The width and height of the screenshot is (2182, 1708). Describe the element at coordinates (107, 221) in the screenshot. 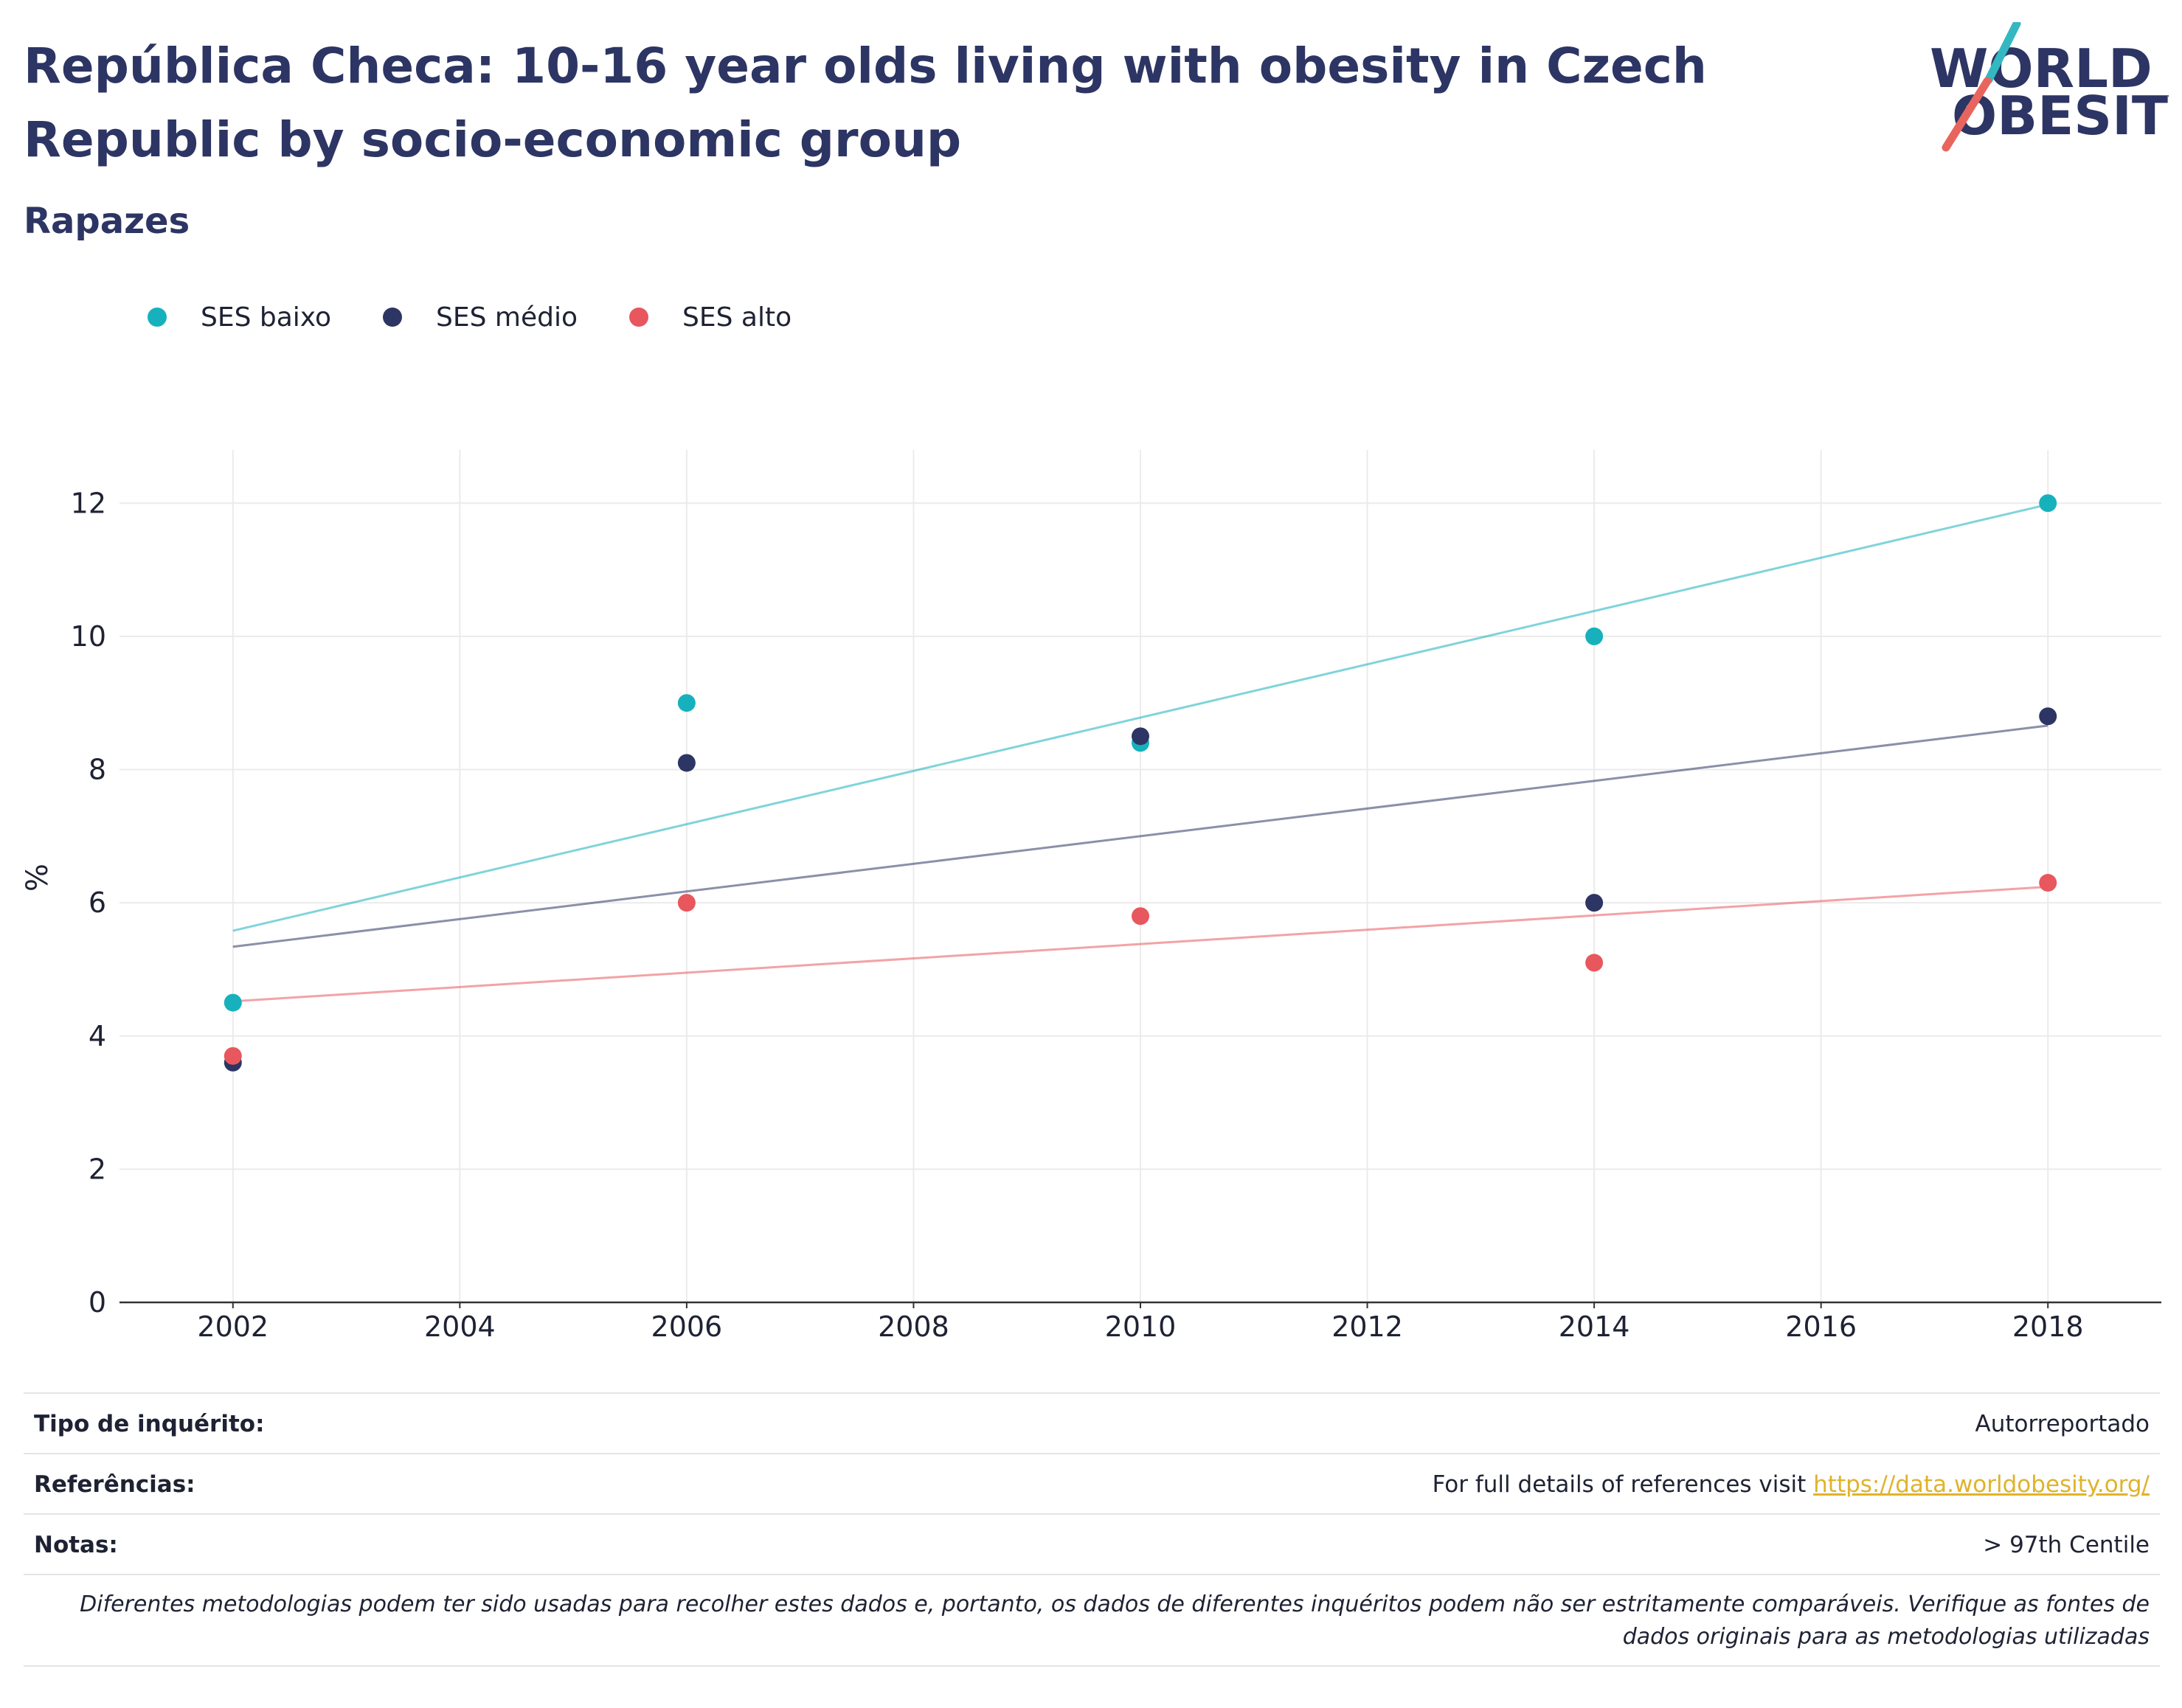

I see `chart-subtitle: Rapazes` at that location.